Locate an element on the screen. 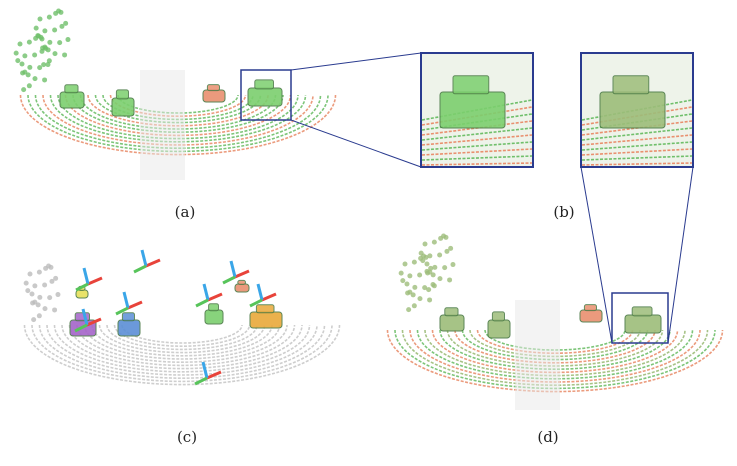  object-points-orange is located at coordinates (266, 320).